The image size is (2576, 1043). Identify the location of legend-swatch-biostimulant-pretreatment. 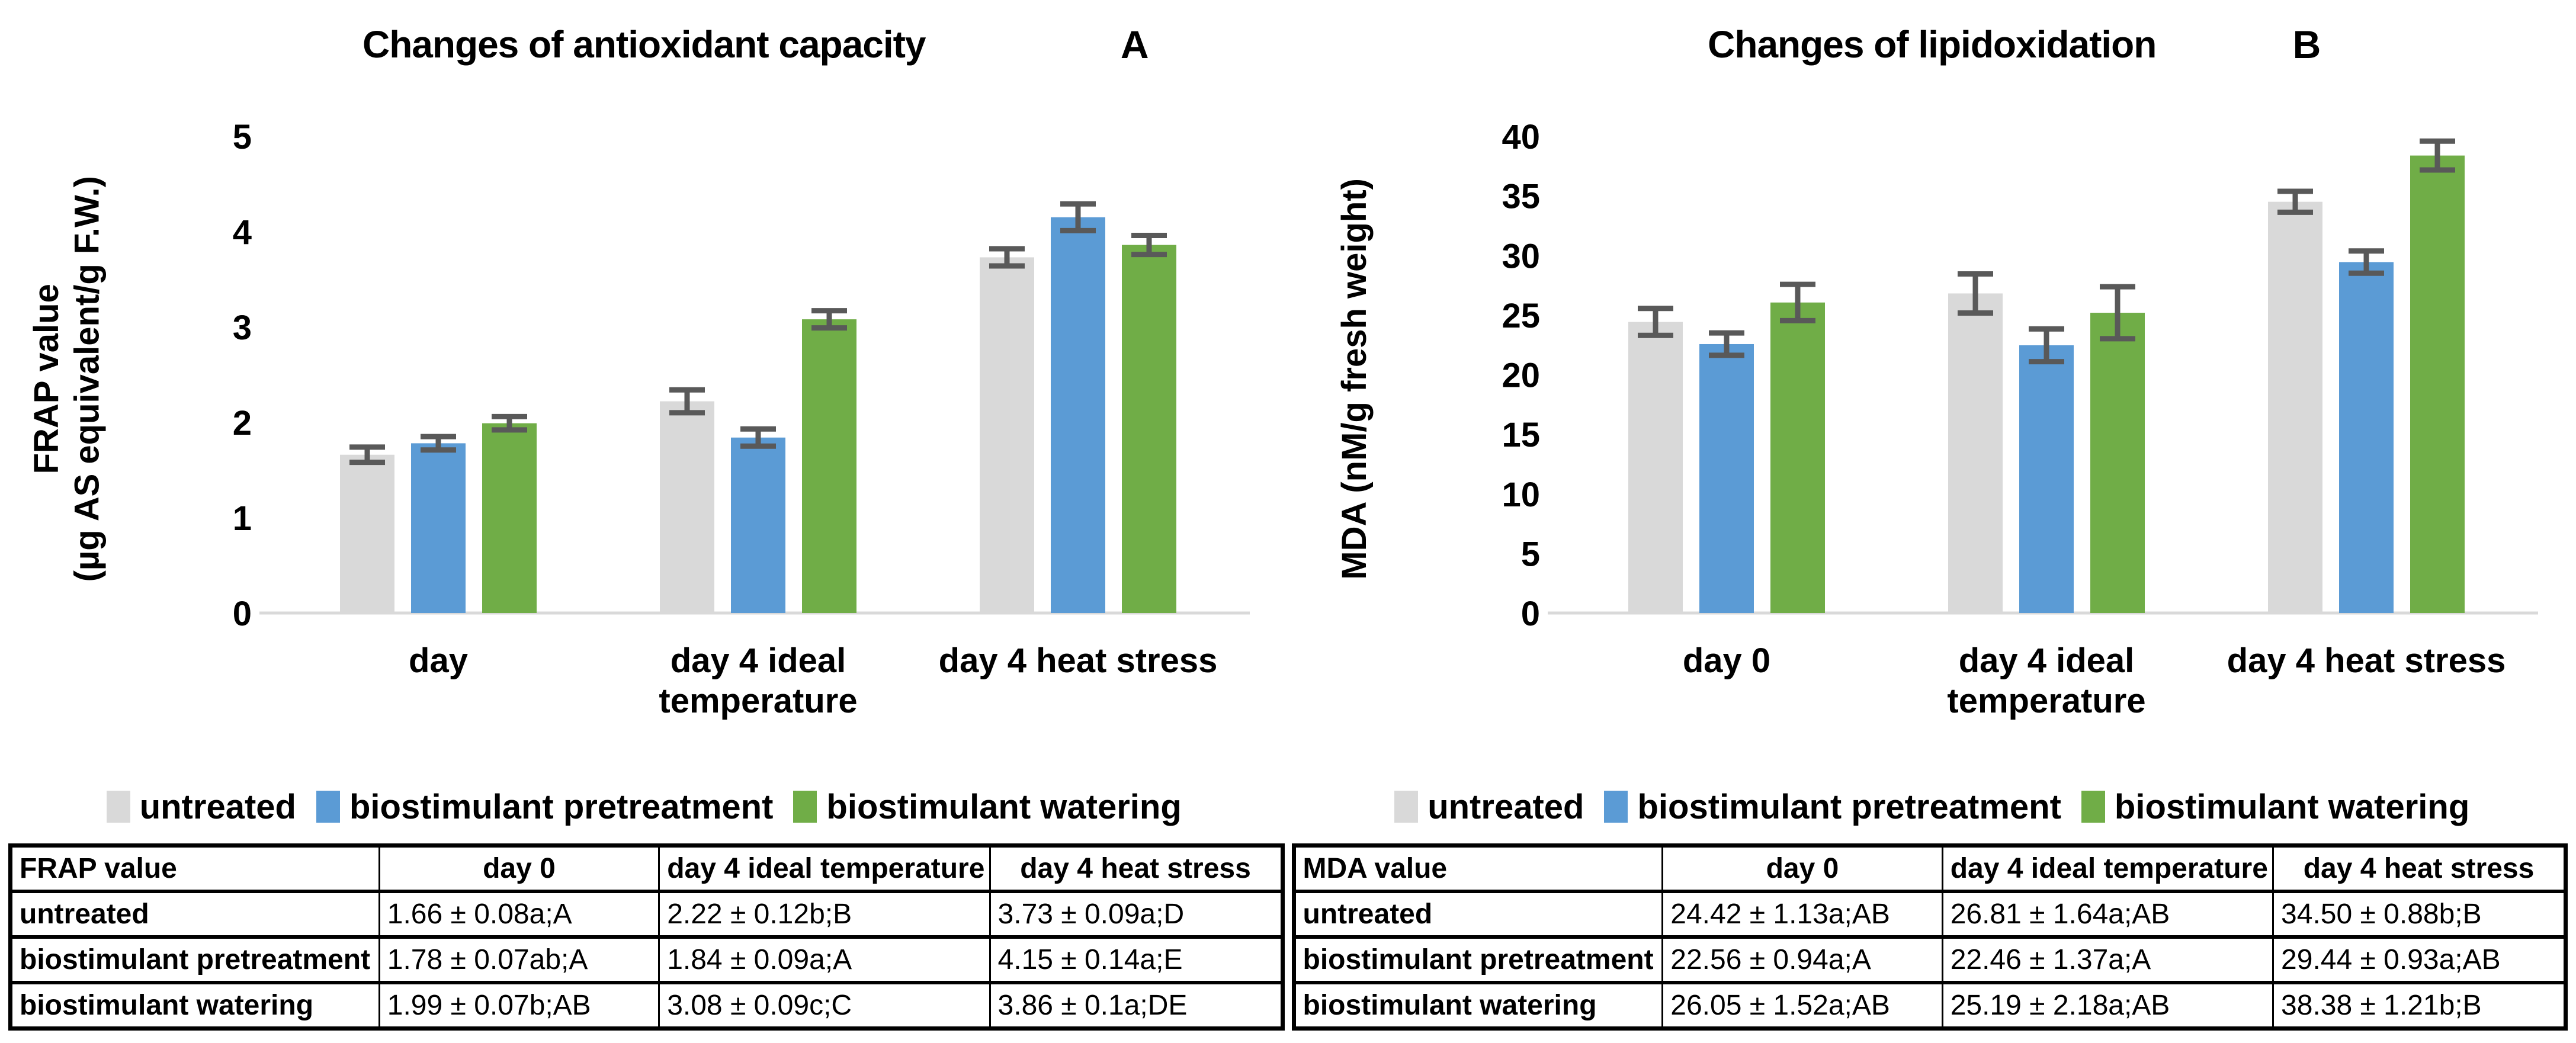
(1616, 807).